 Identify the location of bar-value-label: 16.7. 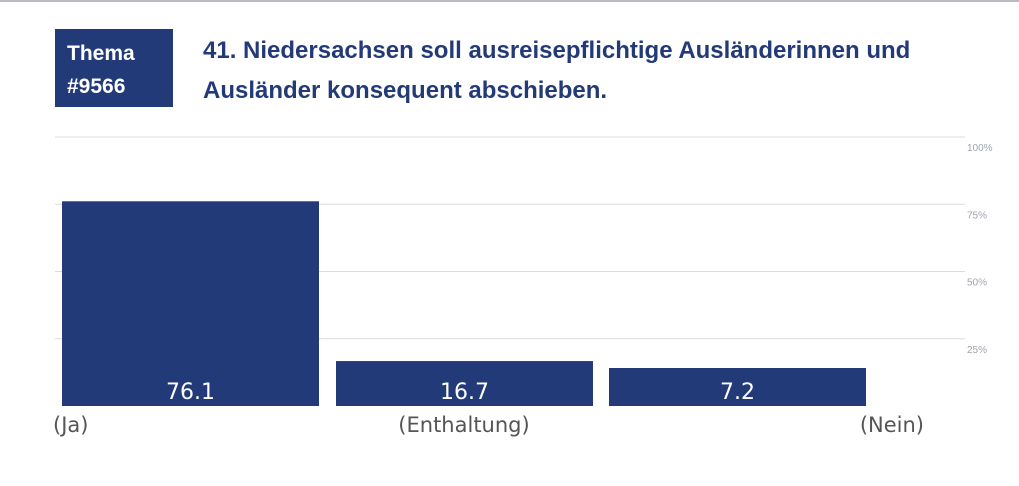
(464, 392).